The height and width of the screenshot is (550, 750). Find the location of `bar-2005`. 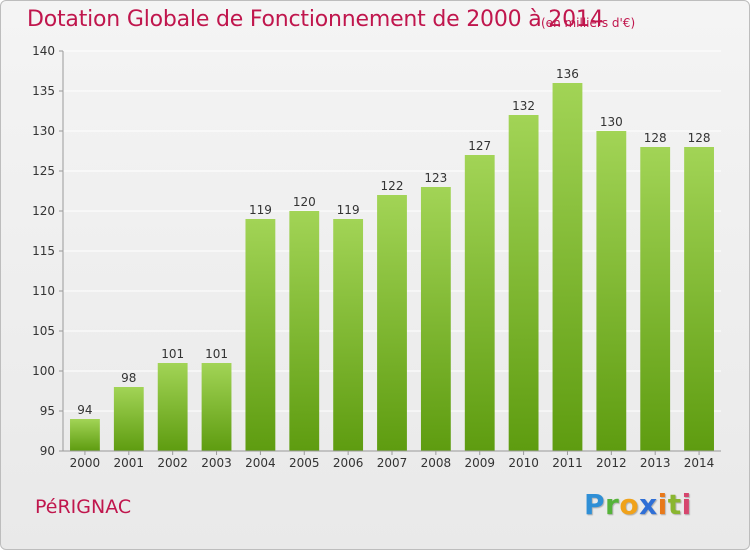

bar-2005 is located at coordinates (304, 331).